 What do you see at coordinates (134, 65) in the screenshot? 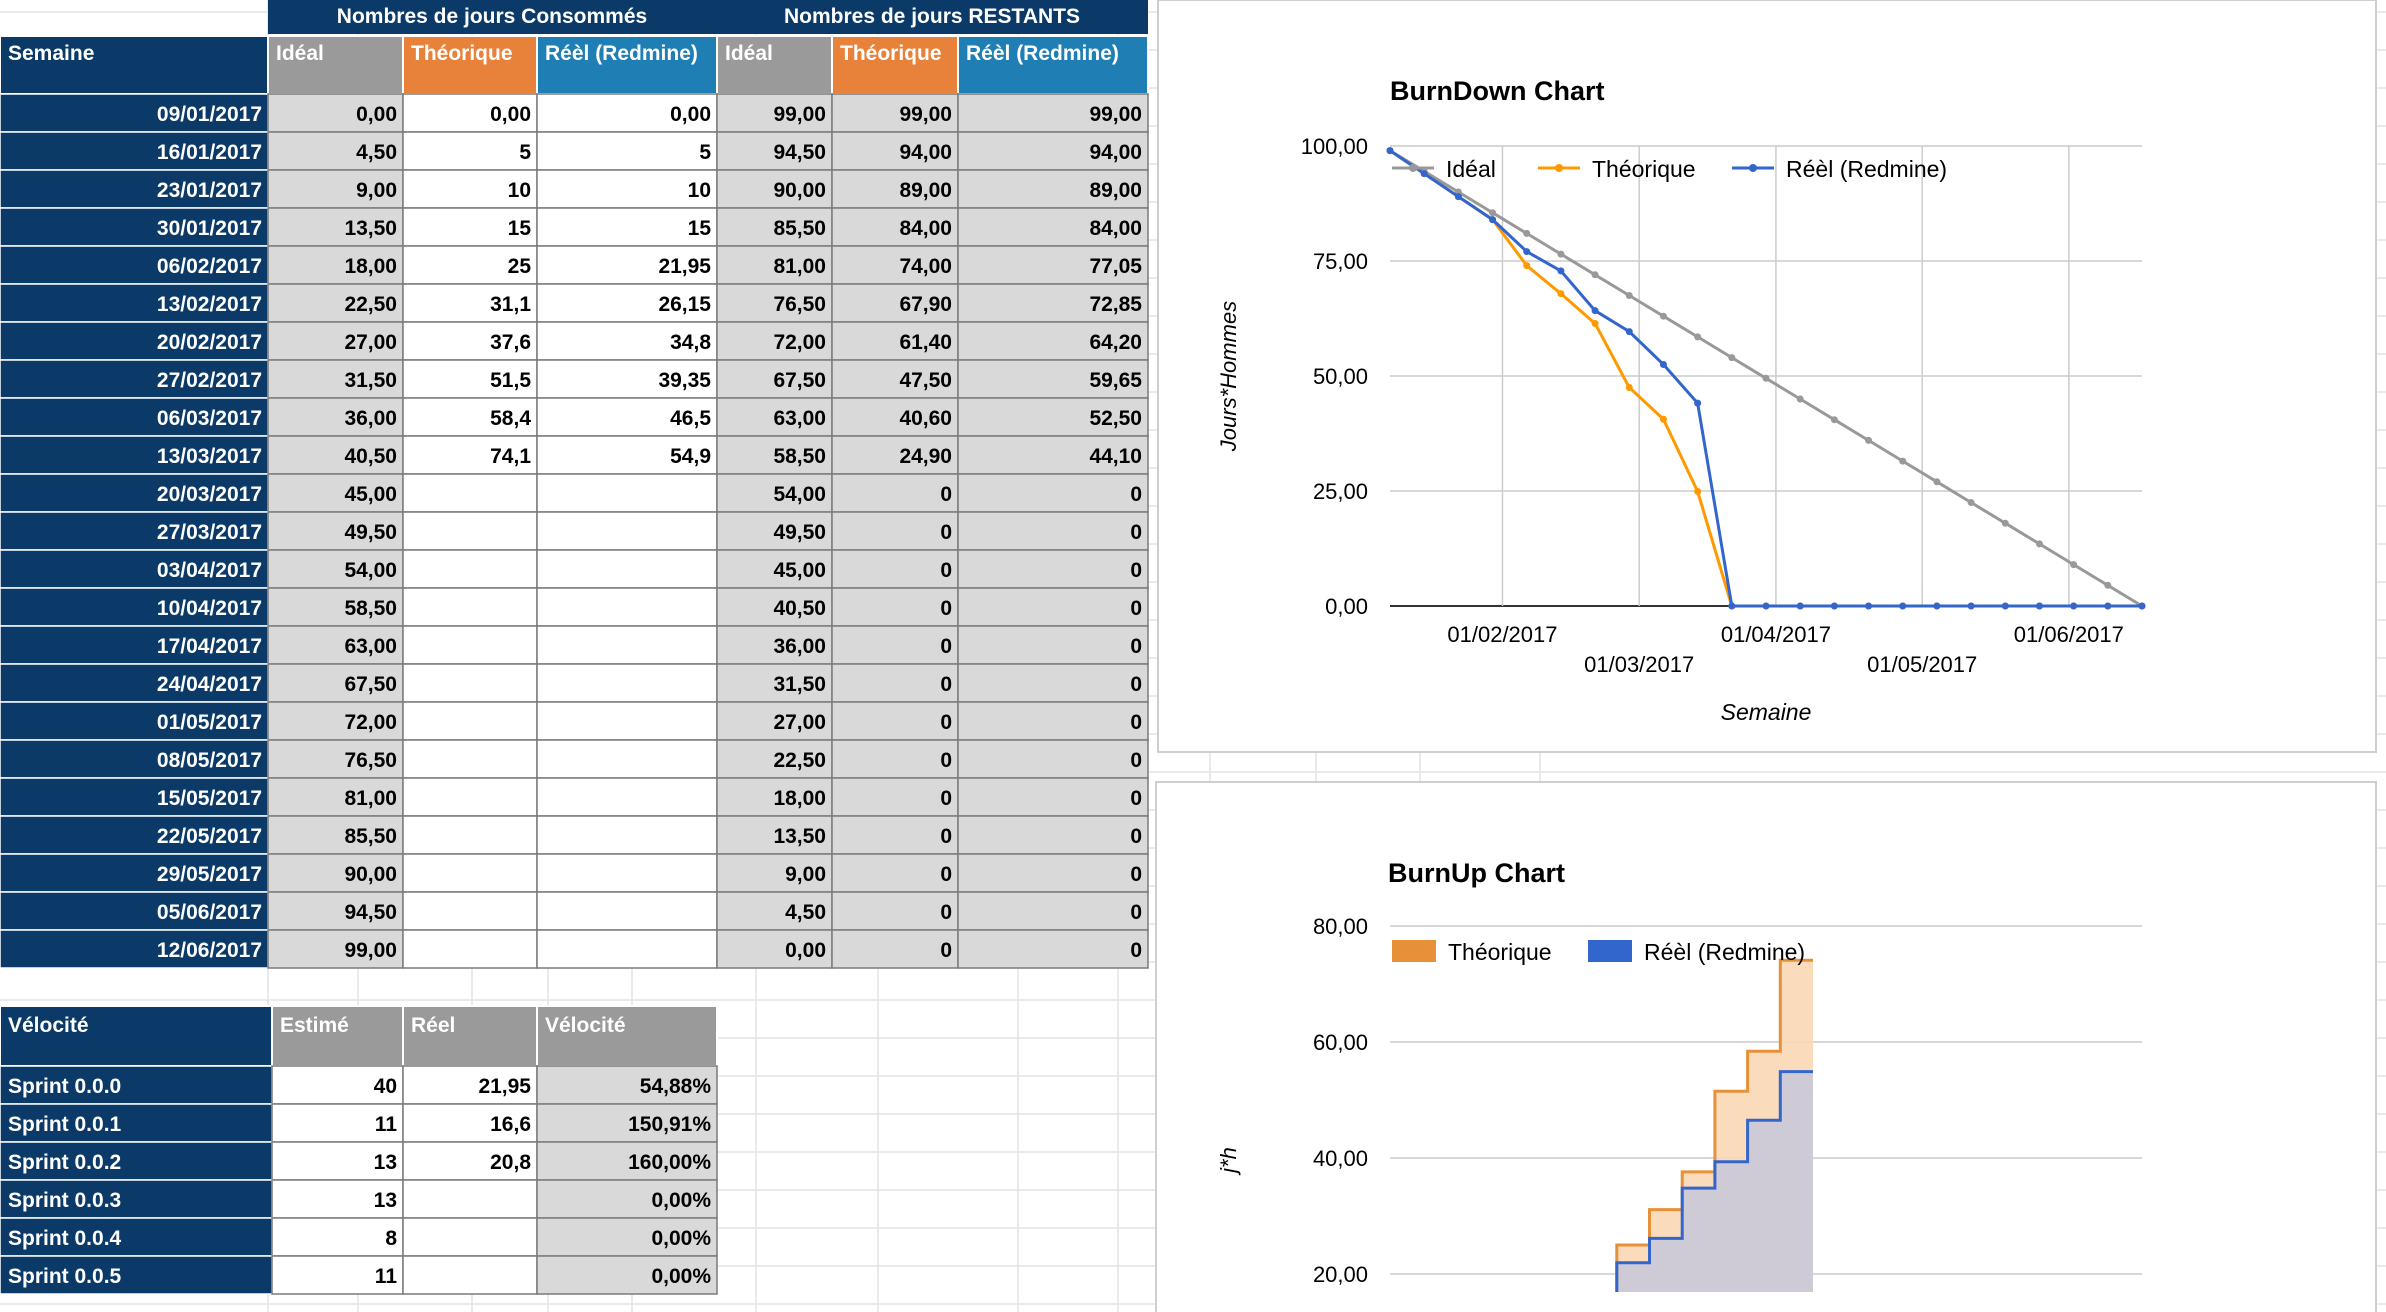
I see `column-header-cell` at bounding box center [134, 65].